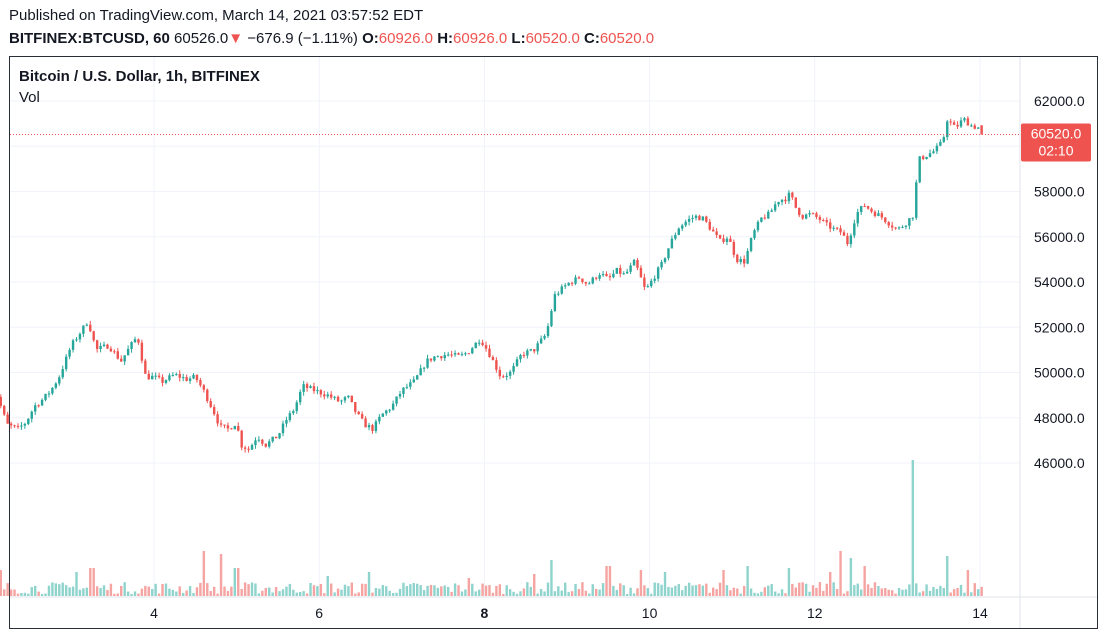 The width and height of the screenshot is (1105, 639). I want to click on time-axis: 4 6 8 10 12 14, so click(569, 613).